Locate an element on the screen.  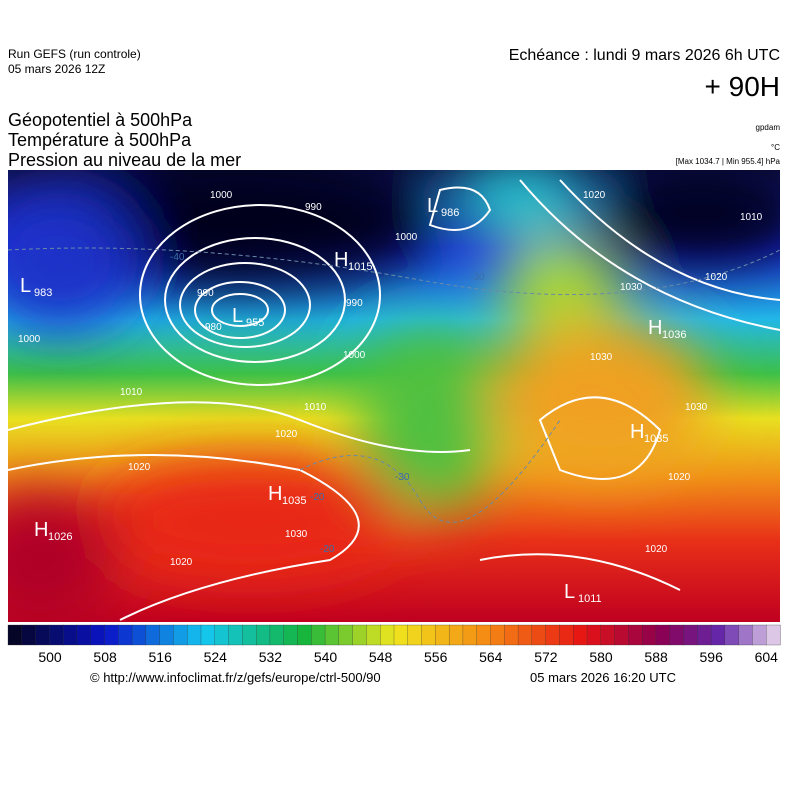
echeance: Echéance : lundi 9 mars 2026 6h UTC is located at coordinates (644, 55).